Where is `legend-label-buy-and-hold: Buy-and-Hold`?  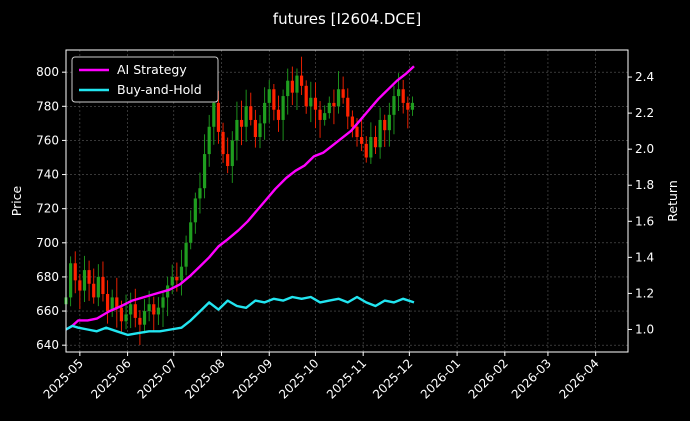 legend-label-buy-and-hold: Buy-and-Hold is located at coordinates (159, 89).